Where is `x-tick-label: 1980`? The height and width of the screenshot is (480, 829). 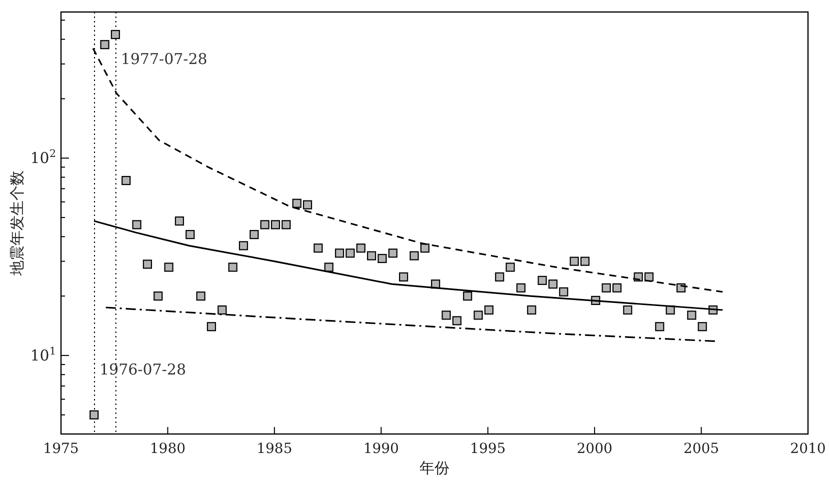 x-tick-label: 1980 is located at coordinates (168, 449).